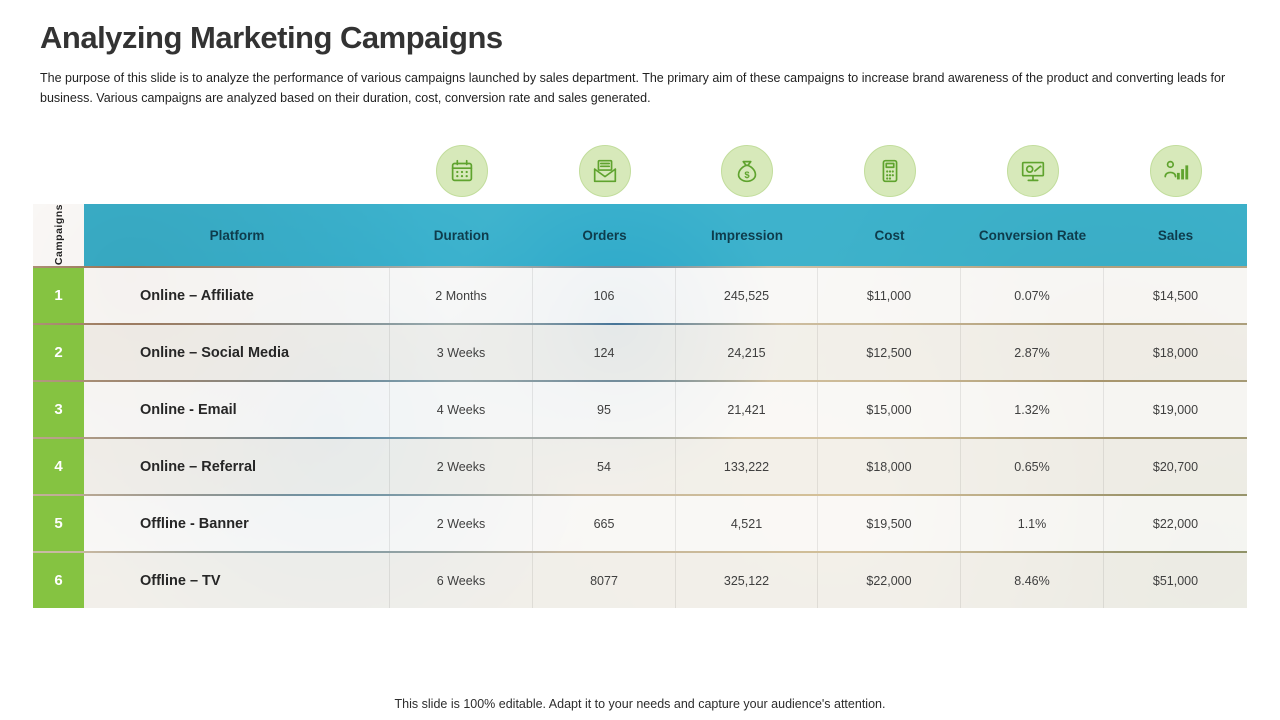  Describe the element at coordinates (1032, 235) in the screenshot. I see `column-header-conversion-rate: Conversion Rate` at that location.